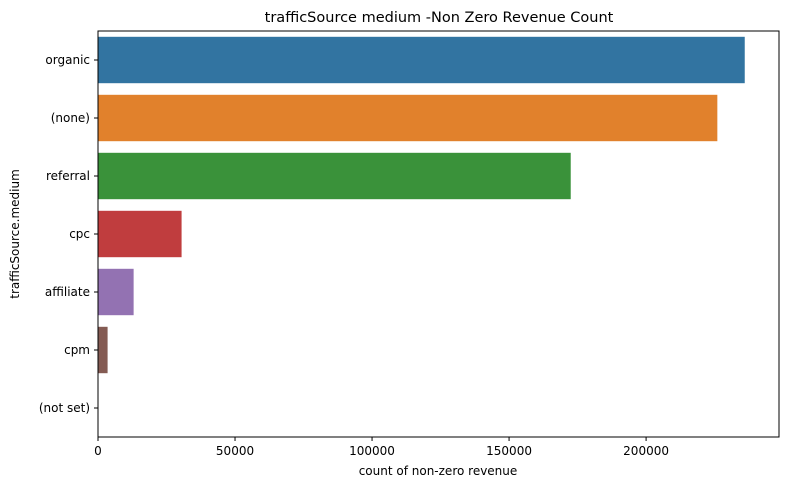 This screenshot has width=790, height=490. I want to click on y-tick-label: cpm, so click(77, 350).